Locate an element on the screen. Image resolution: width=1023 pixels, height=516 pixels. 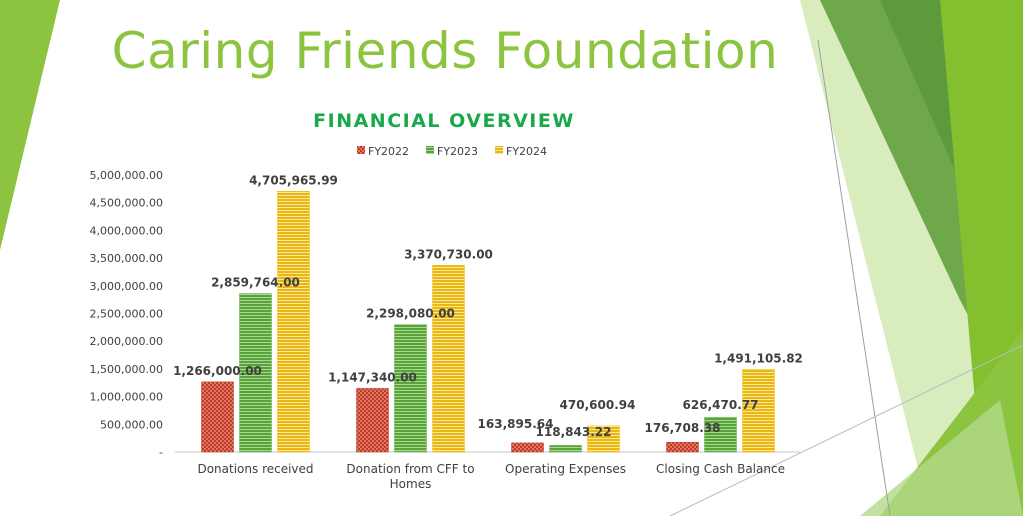
x-category-label: Donations received is located at coordinates (255, 469).